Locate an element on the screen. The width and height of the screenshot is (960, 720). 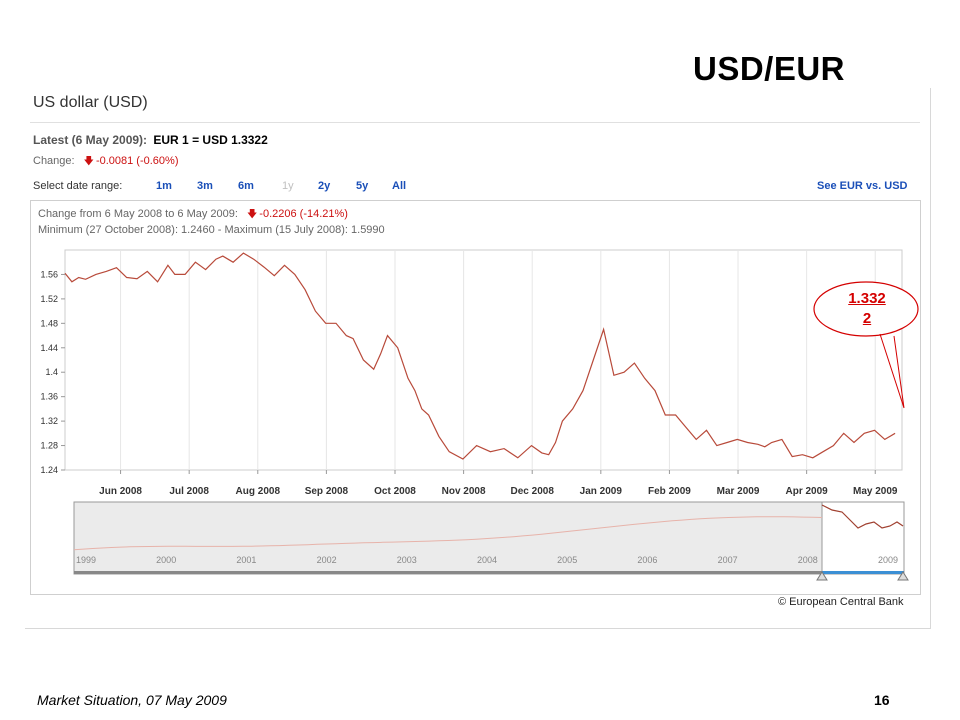
range-6m-button: 6m is located at coordinates (246, 186).